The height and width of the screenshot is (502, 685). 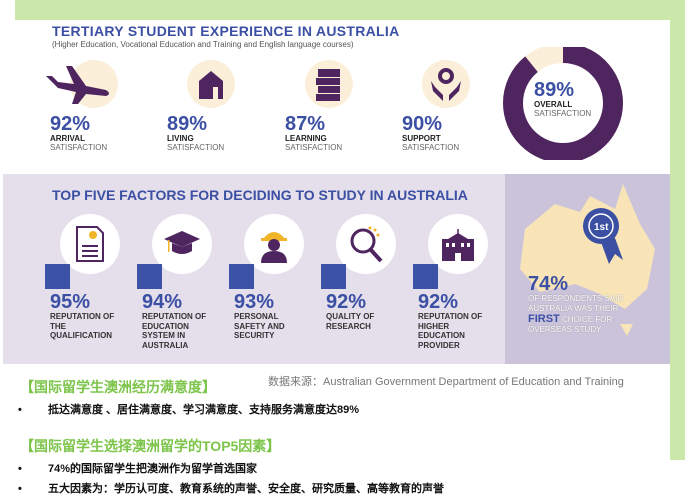 I want to click on stat-support: 90% SUPPORT SATISFACTION, so click(x=449, y=106).